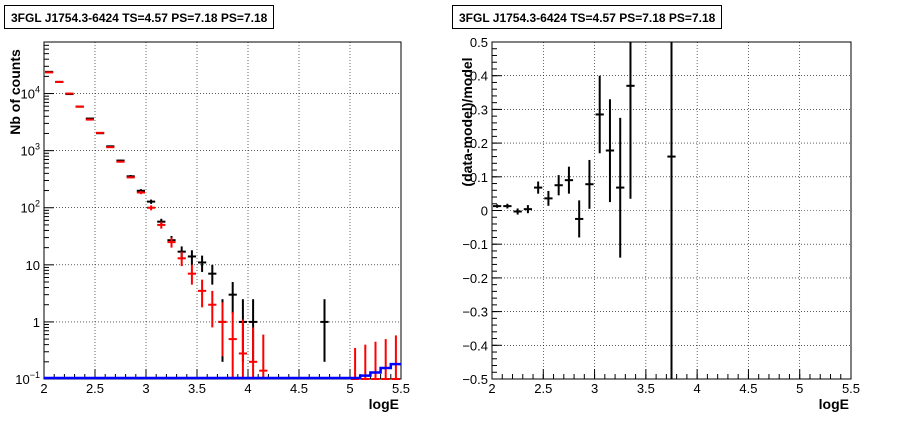 This screenshot has height=421, width=898. I want to click on y-tick-label: 0.5, so click(479, 42).